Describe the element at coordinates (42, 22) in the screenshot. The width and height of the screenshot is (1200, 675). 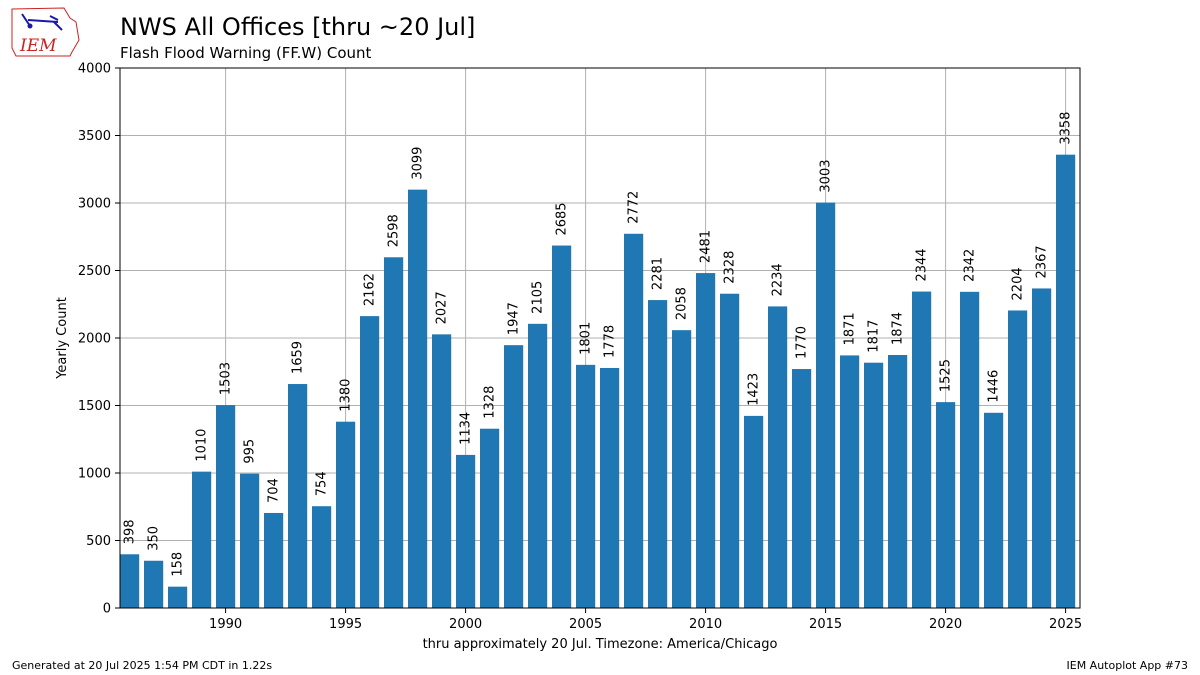
I see `logo-station-icon` at that location.